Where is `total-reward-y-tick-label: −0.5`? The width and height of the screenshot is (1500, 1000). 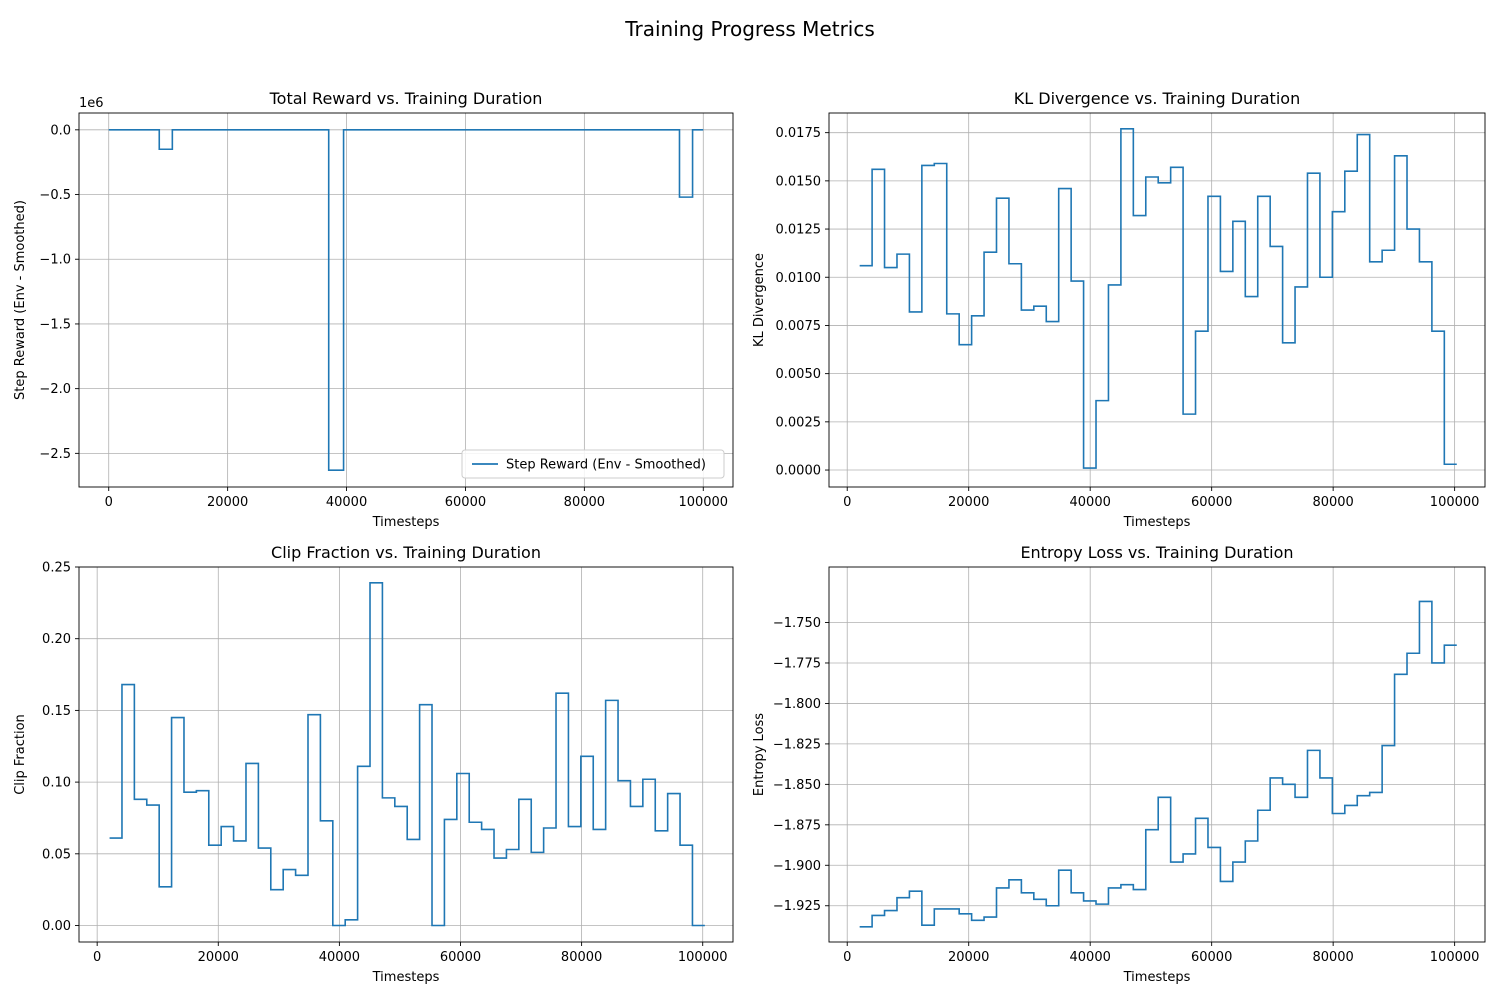 total-reward-y-tick-label: −0.5 is located at coordinates (55, 195).